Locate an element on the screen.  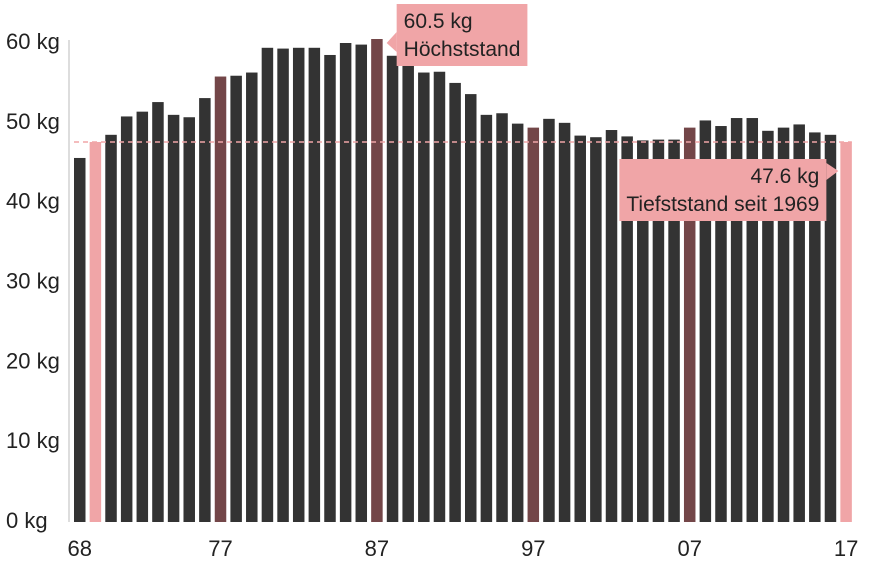
bar-1986 is located at coordinates (361, 283).